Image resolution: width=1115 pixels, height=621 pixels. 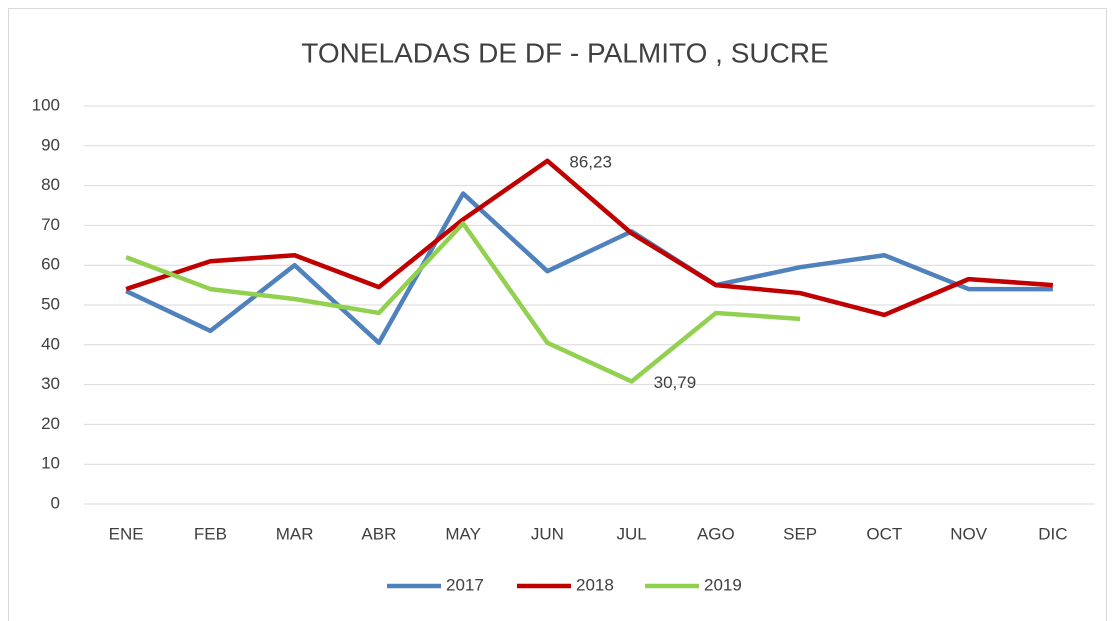 What do you see at coordinates (564, 52) in the screenshot?
I see `chart-title: TONELADAS DE DF - PALMITO , SUCRE` at bounding box center [564, 52].